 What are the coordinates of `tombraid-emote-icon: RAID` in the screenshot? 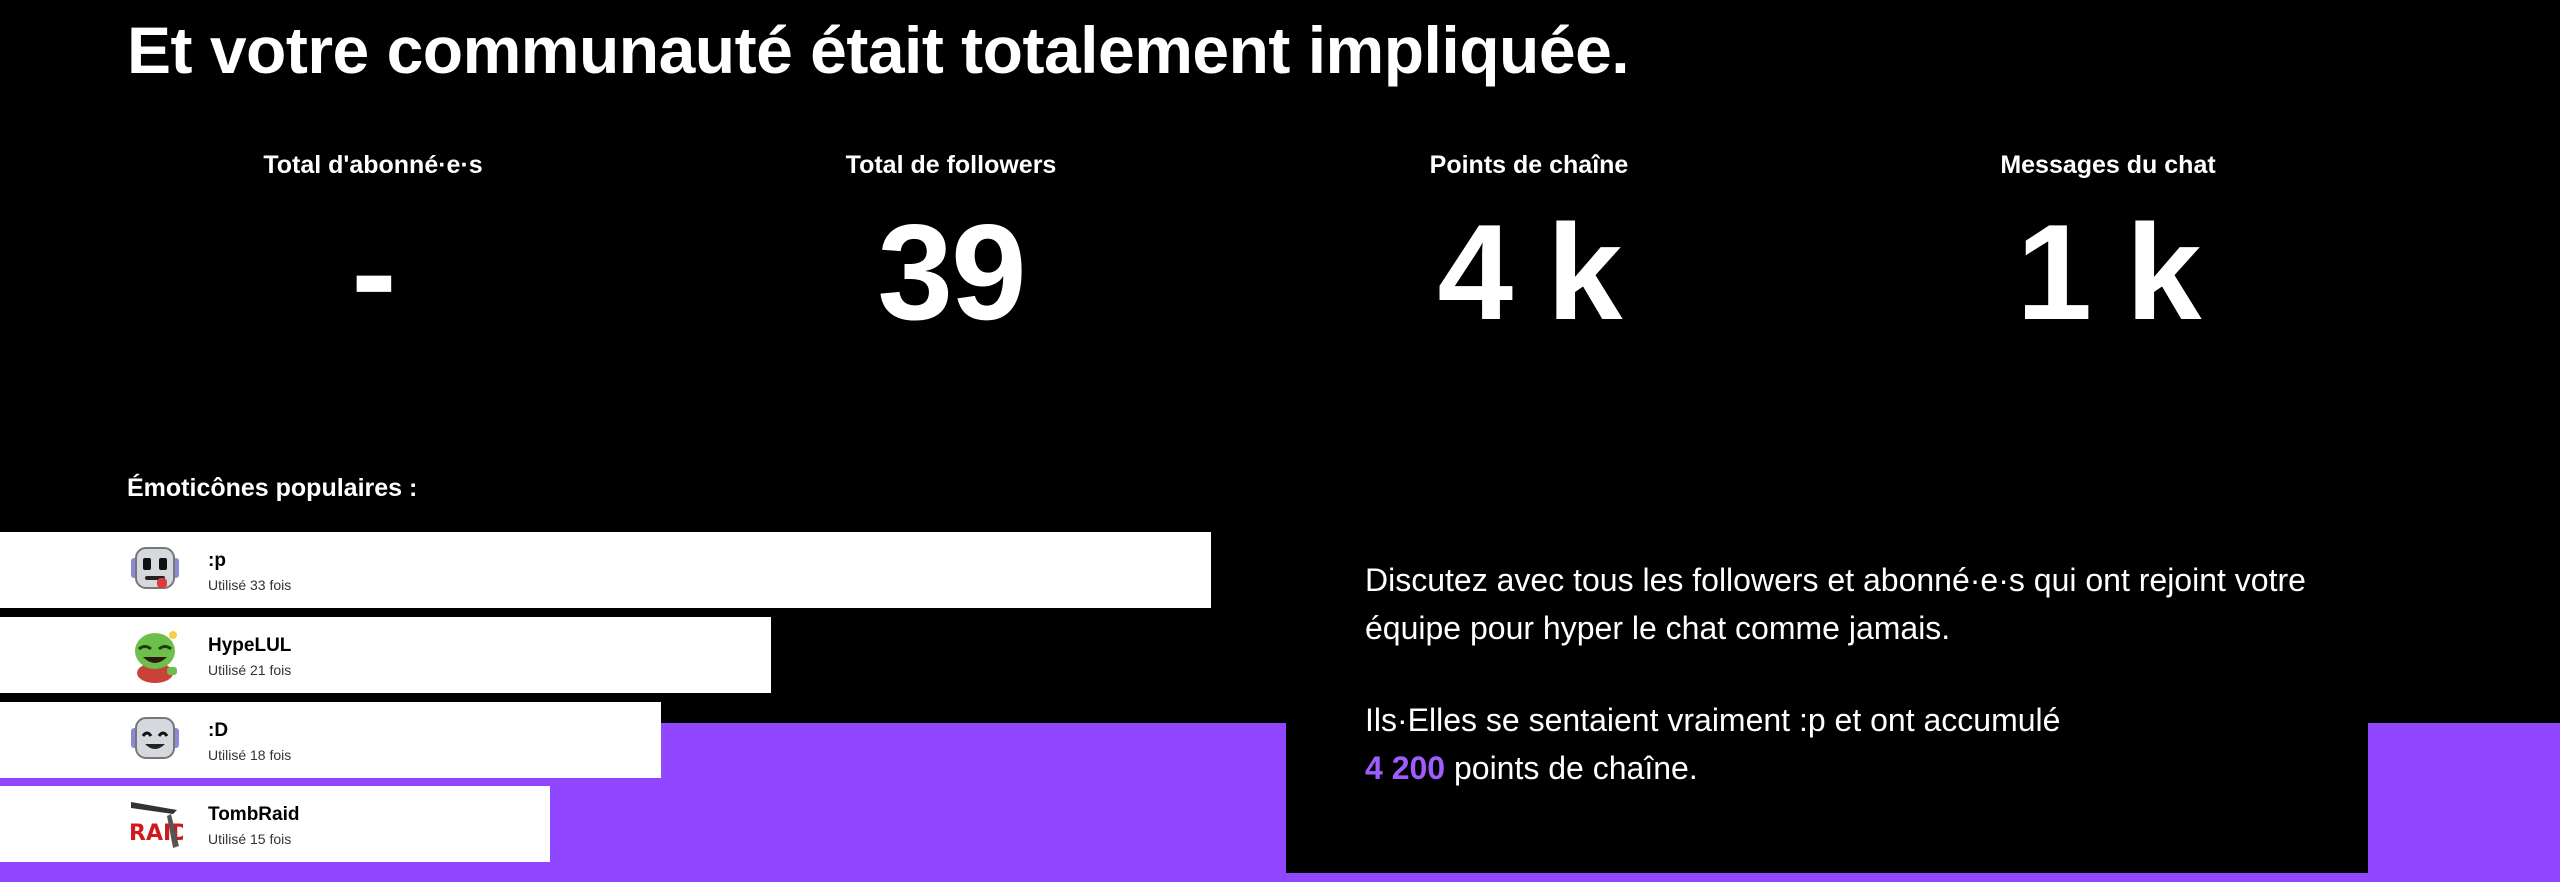 It's located at (156, 825).